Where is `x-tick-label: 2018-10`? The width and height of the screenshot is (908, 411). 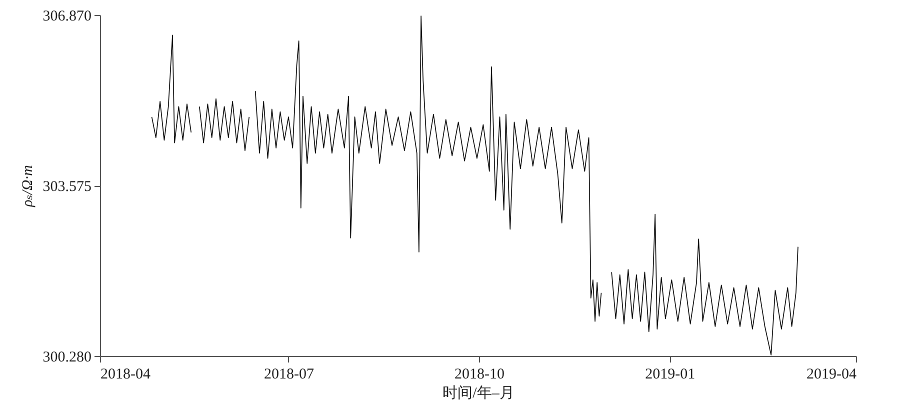
x-tick-label: 2018-10 is located at coordinates (479, 374).